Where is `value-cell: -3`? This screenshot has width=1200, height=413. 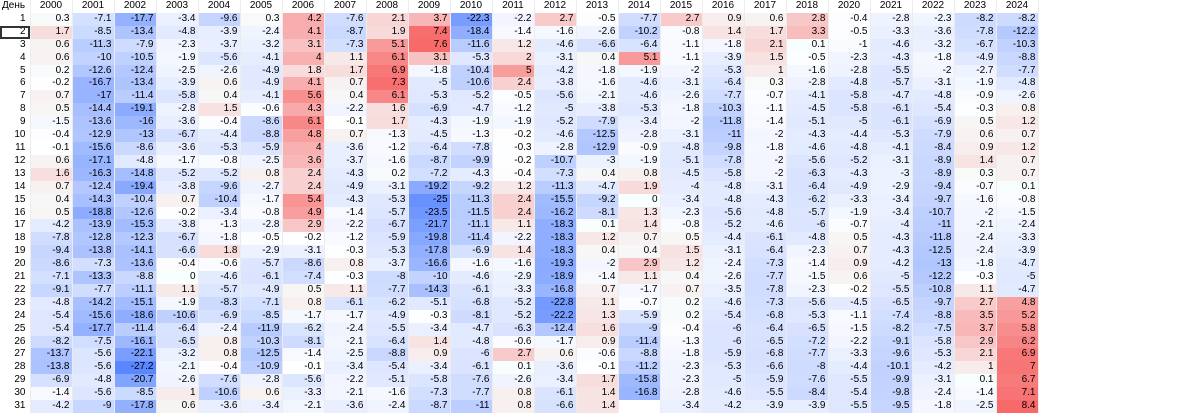
value-cell: -3 is located at coordinates (597, 161).